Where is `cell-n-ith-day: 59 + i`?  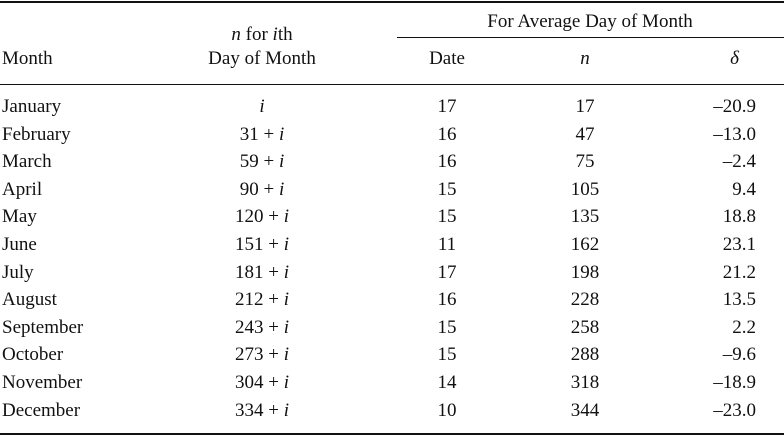 cell-n-ith-day: 59 + i is located at coordinates (262, 162).